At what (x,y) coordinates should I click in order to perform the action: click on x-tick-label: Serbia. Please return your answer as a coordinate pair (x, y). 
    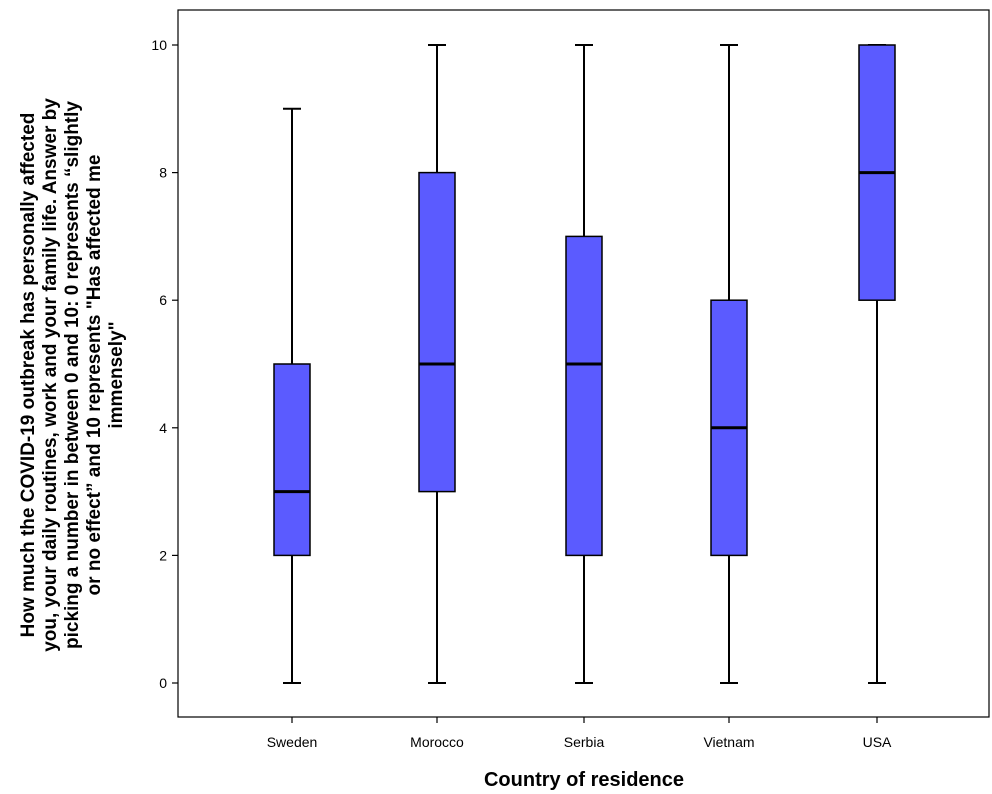
    Looking at the image, I should click on (584, 742).